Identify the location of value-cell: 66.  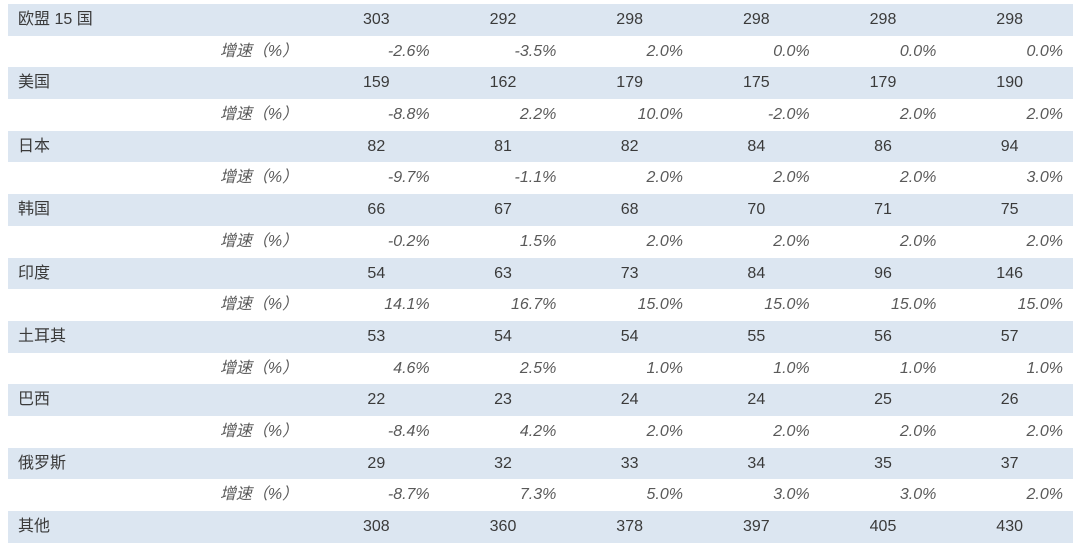
(376, 210).